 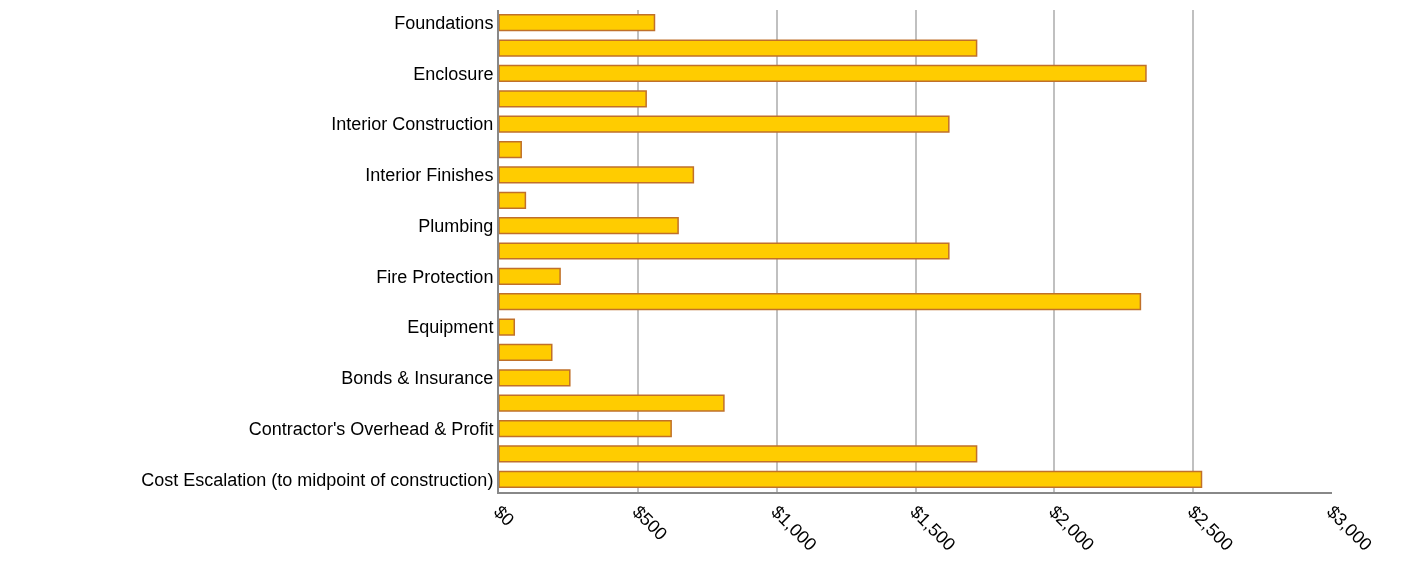 What do you see at coordinates (317, 479) in the screenshot?
I see `y-tick-label: Cost Escalation (to midpoint of construction)` at bounding box center [317, 479].